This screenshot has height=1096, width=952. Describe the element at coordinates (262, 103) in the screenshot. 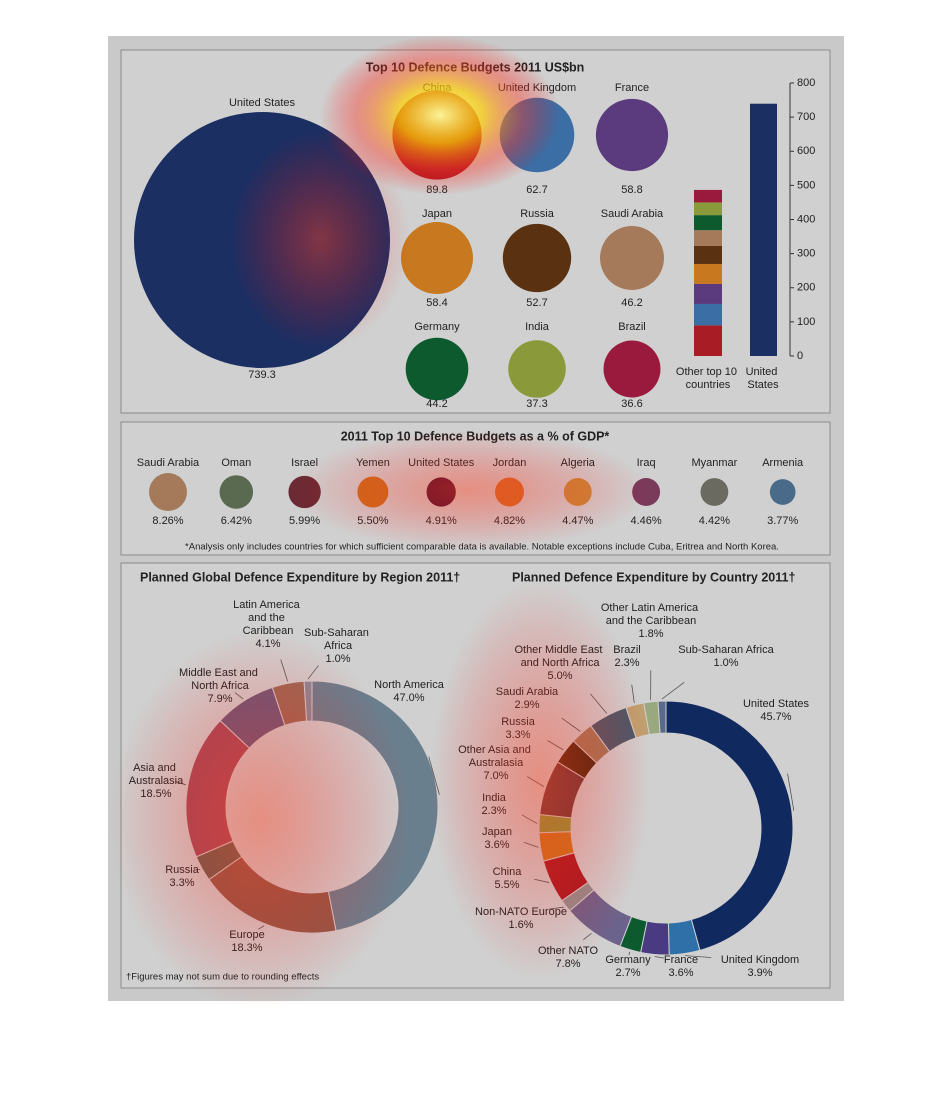

I see `bubble-label: United States` at that location.